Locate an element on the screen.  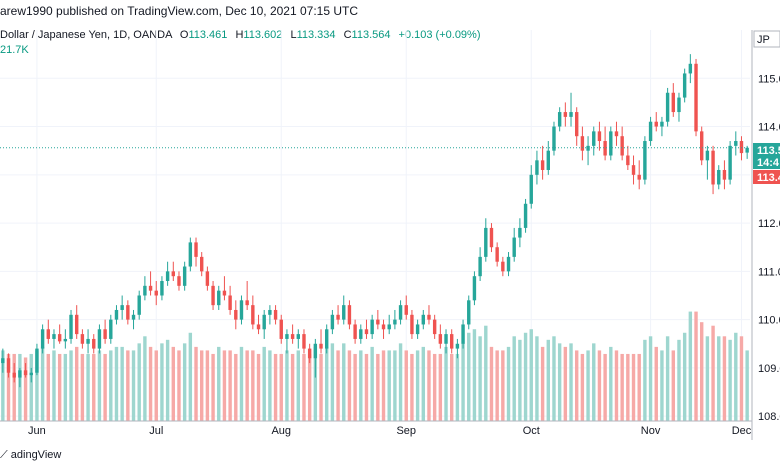
tradingview-brand: ⟋ adingView is located at coordinates (30, 455).